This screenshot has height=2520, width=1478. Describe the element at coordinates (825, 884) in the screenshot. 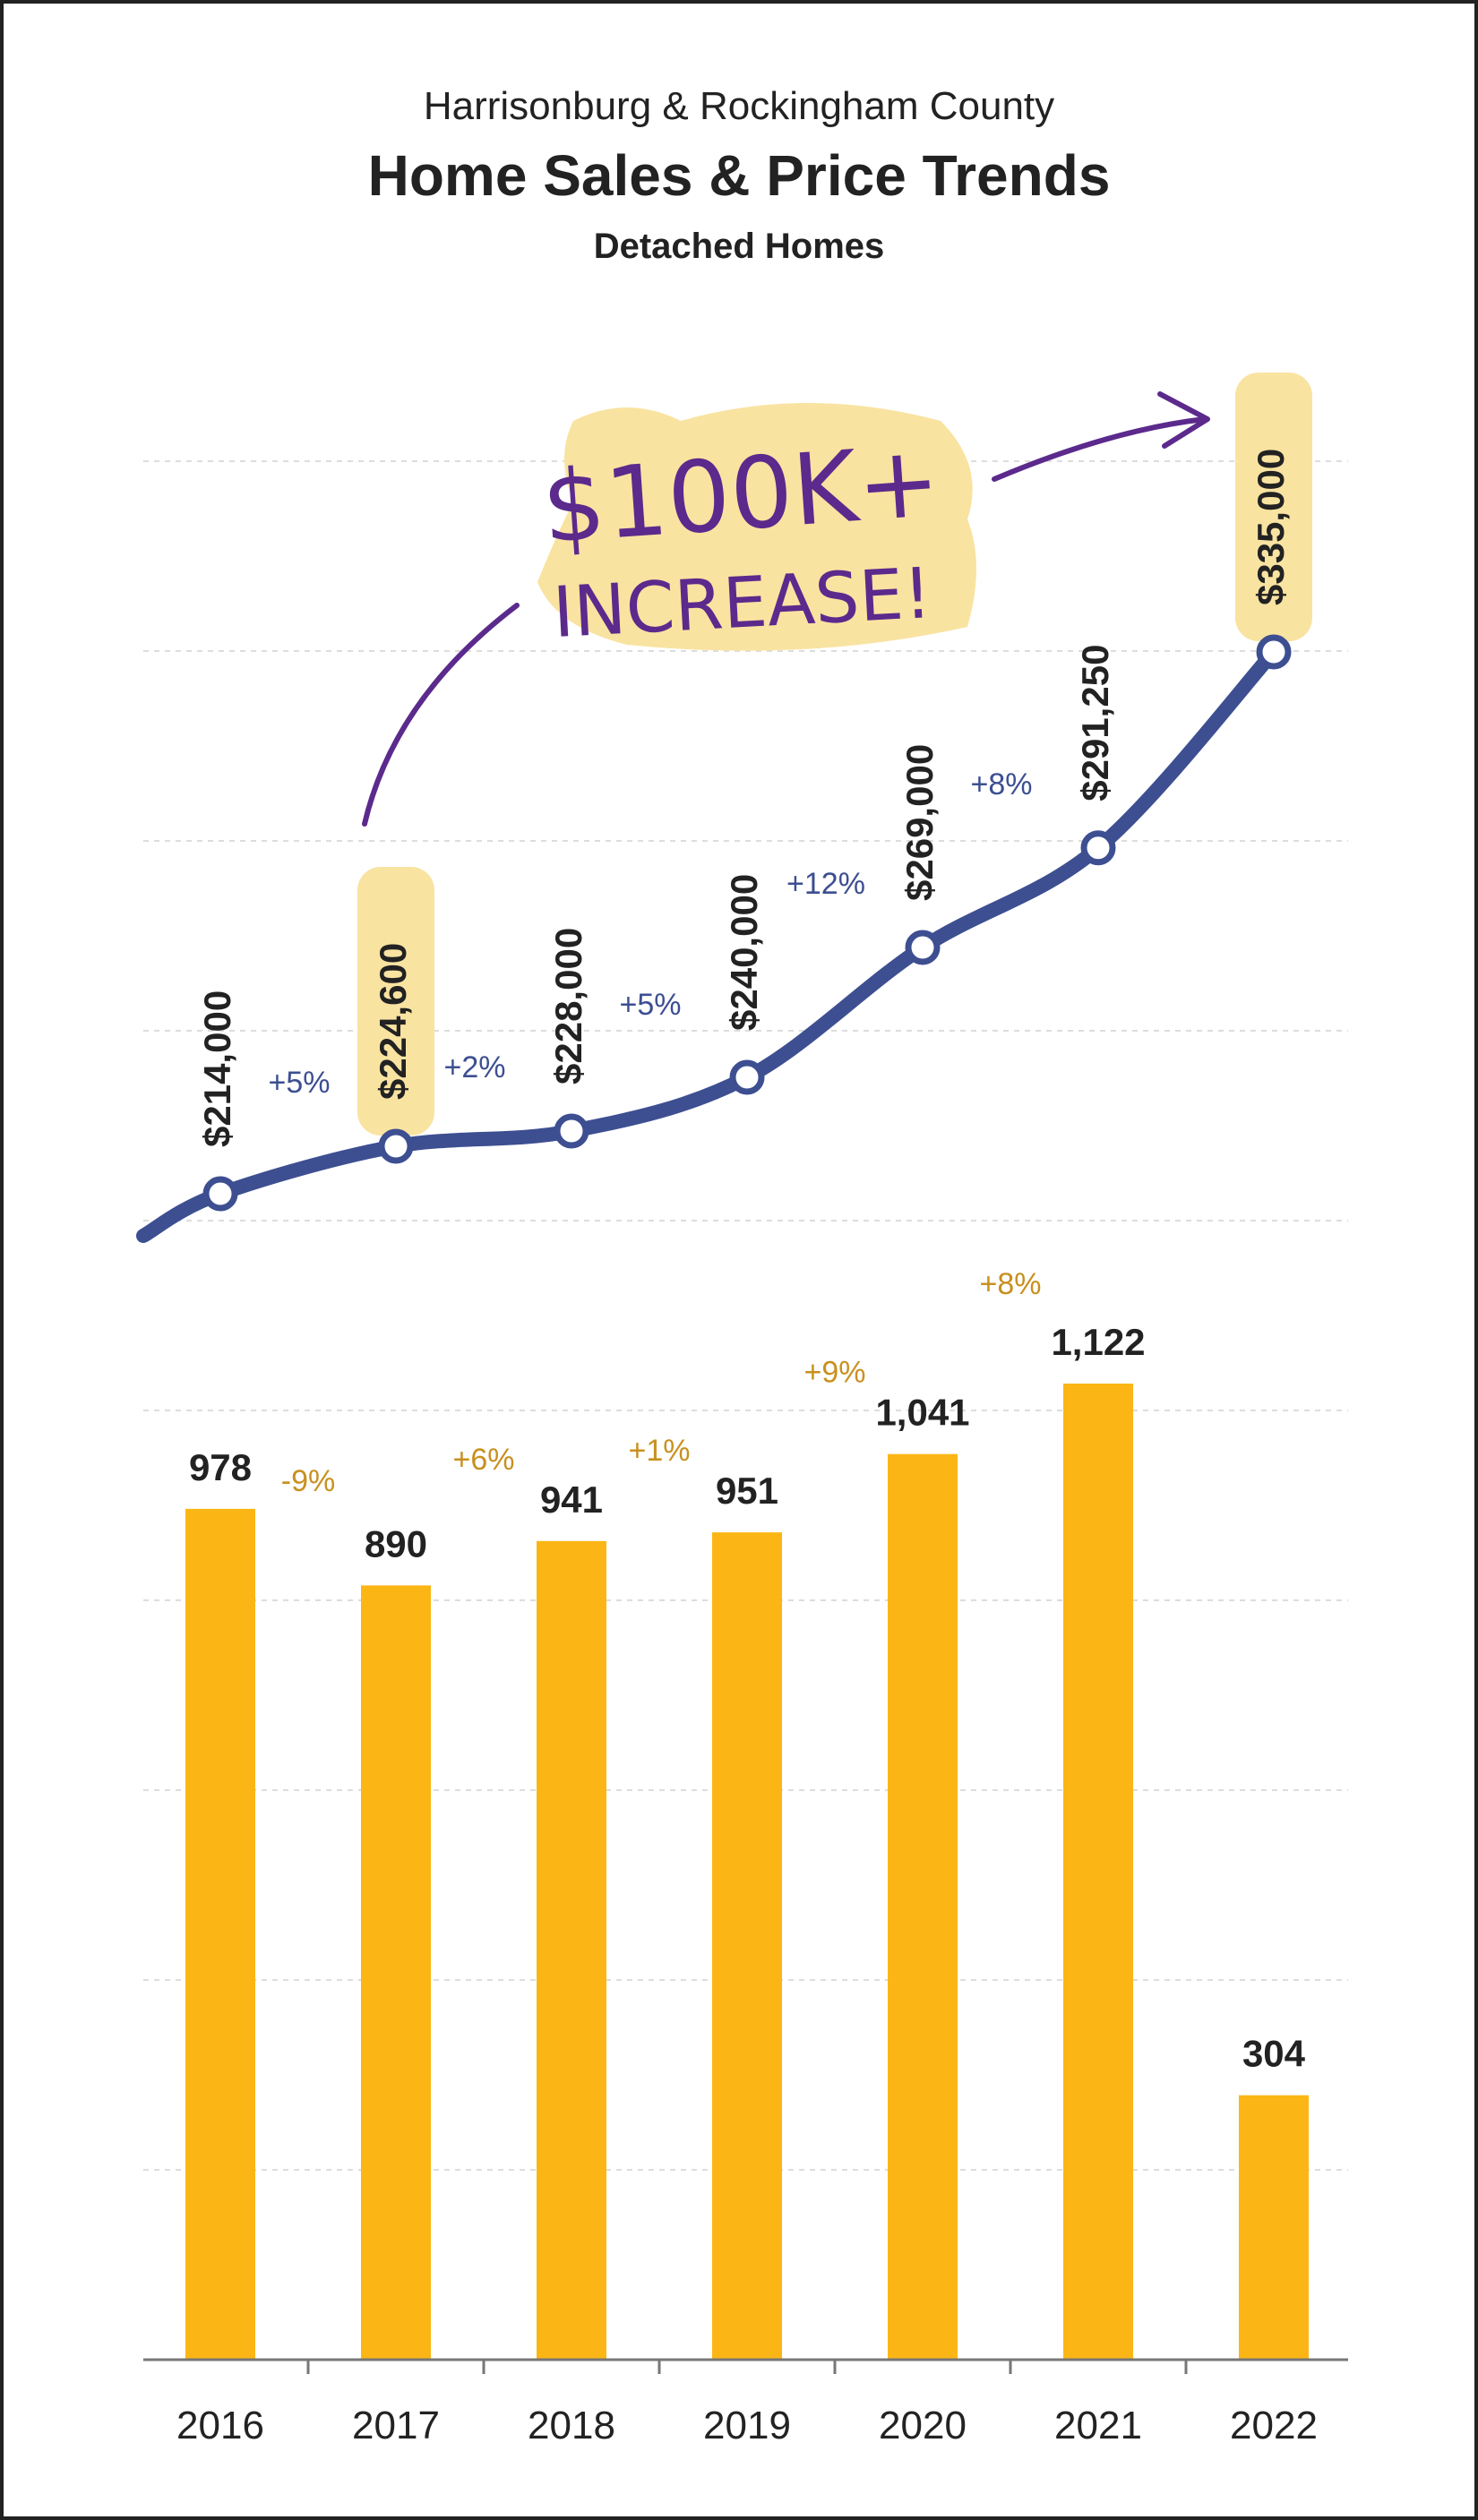

I see `line-change-label: +12%` at that location.